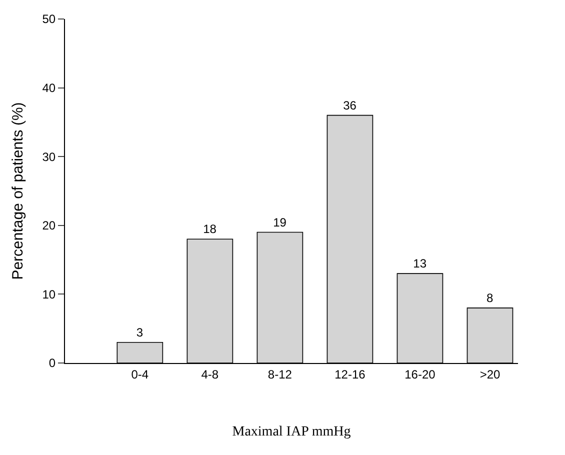  What do you see at coordinates (350, 374) in the screenshot?
I see `x-tick-label: 12-16` at bounding box center [350, 374].